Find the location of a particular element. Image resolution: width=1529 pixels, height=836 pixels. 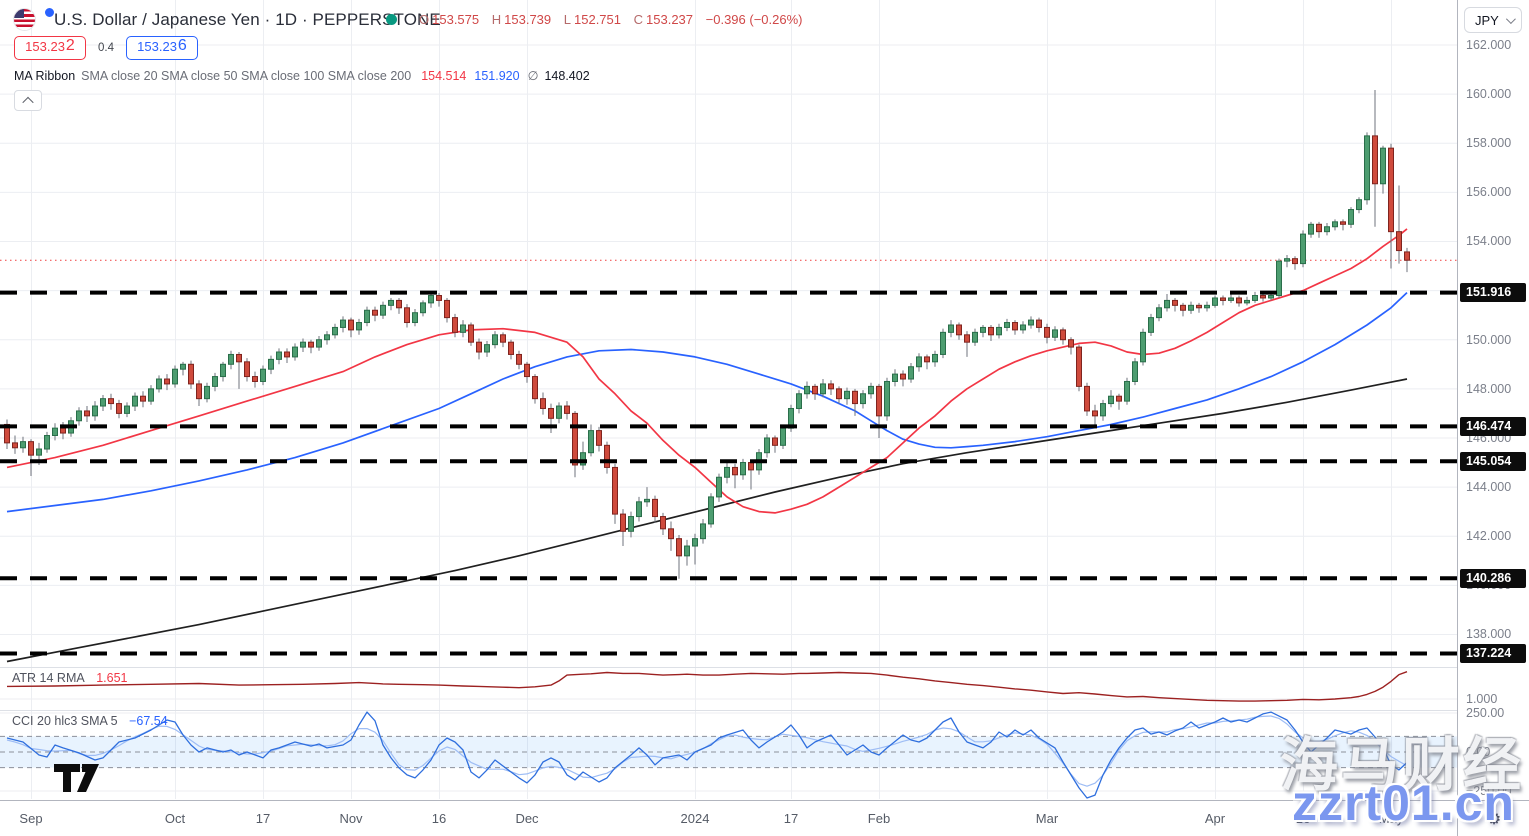

time-tick-label: Sep is located at coordinates (31, 818).